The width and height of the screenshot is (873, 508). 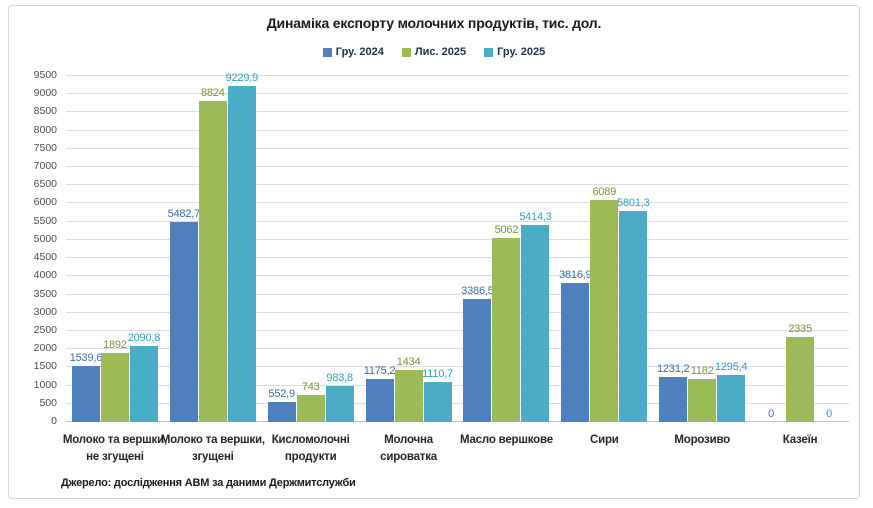 I want to click on y-tick-label: 1000, so click(x=45, y=384).